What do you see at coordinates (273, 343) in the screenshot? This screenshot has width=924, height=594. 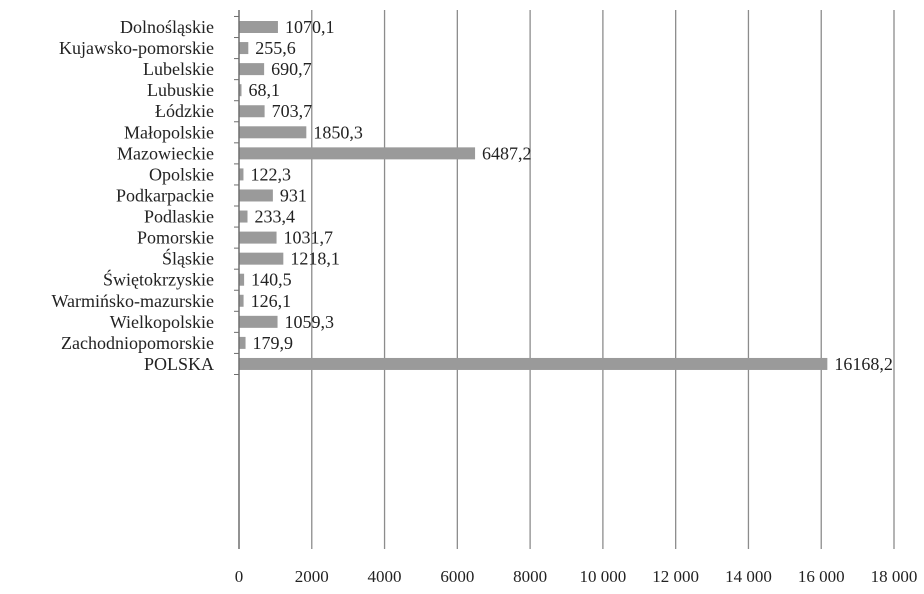 I see `value-label: 179,9` at bounding box center [273, 343].